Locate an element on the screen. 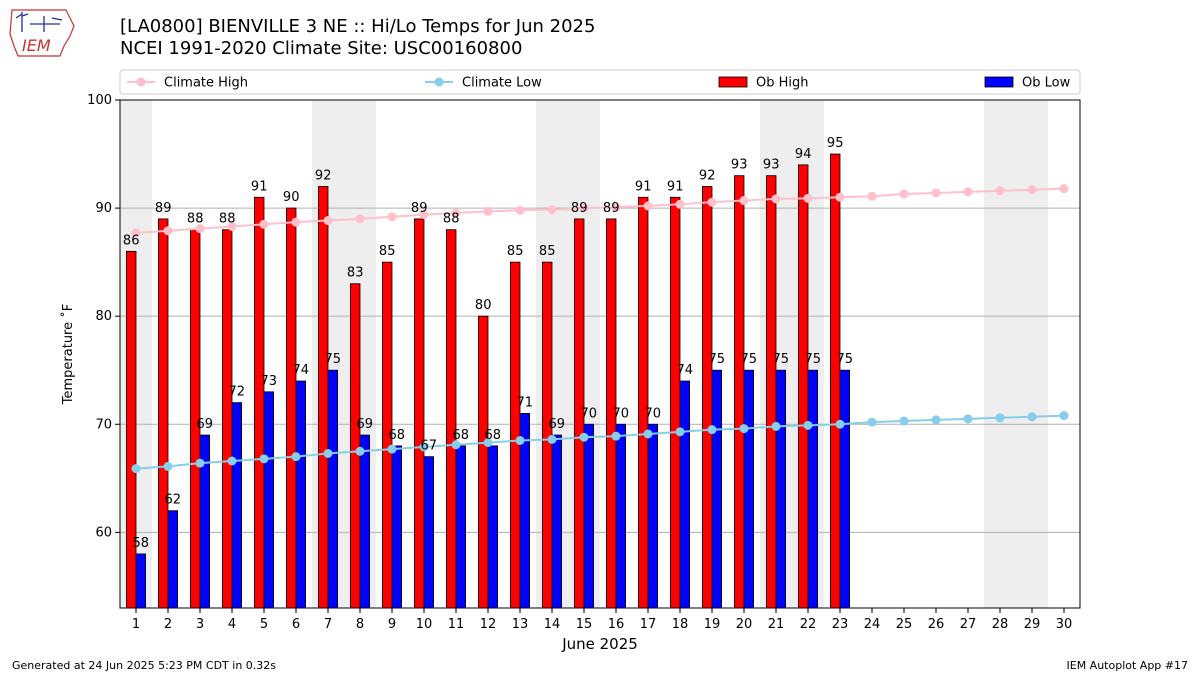  x-tick-label-16: 16 is located at coordinates (616, 624).